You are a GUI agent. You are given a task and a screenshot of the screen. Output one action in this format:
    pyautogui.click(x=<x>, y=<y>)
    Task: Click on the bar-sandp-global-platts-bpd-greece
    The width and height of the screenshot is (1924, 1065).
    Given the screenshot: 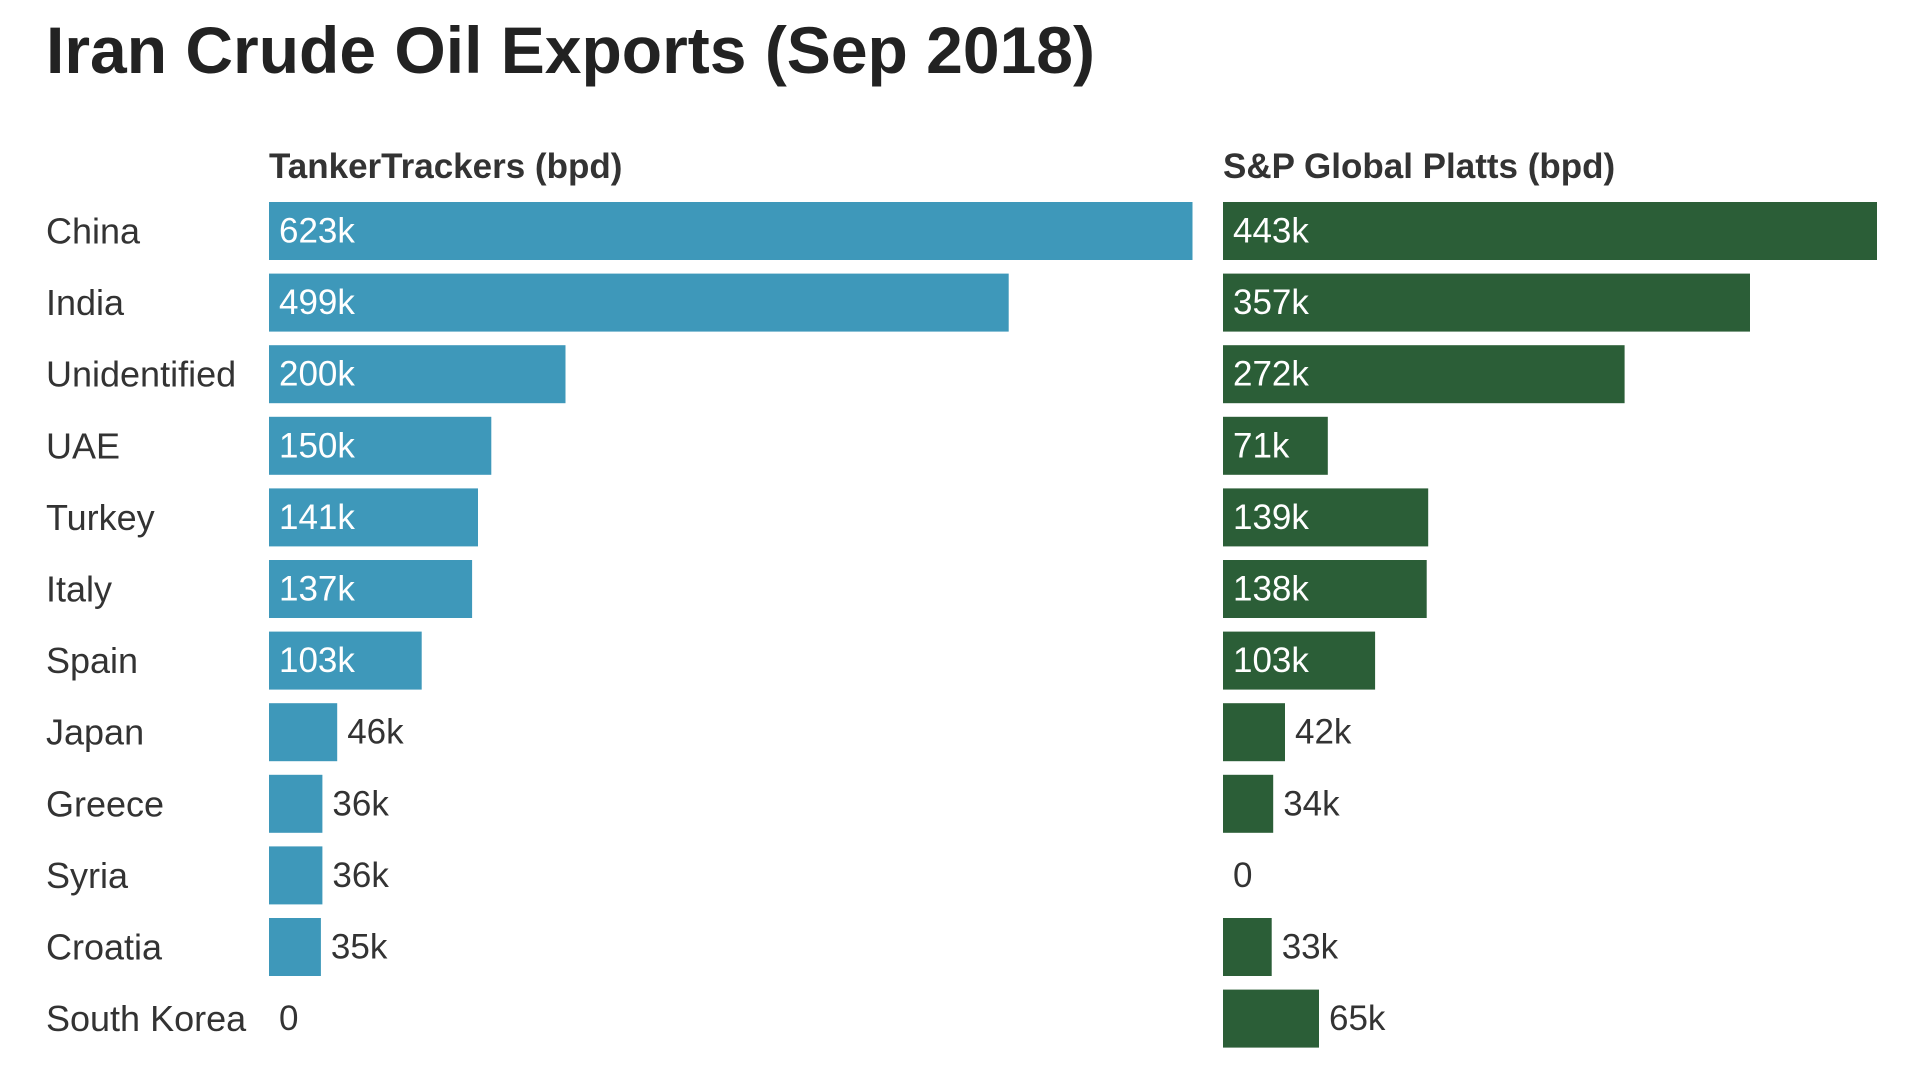 What is the action you would take?
    pyautogui.click(x=1248, y=803)
    